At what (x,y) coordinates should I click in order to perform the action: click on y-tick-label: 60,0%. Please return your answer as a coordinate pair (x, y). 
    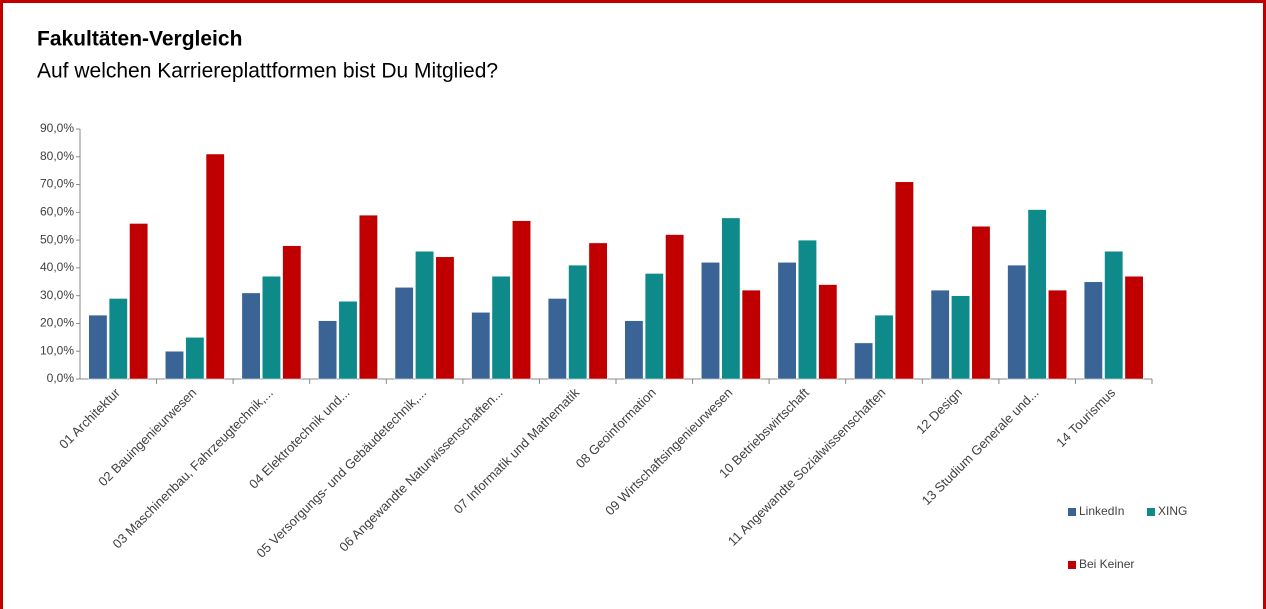
    Looking at the image, I should click on (57, 212).